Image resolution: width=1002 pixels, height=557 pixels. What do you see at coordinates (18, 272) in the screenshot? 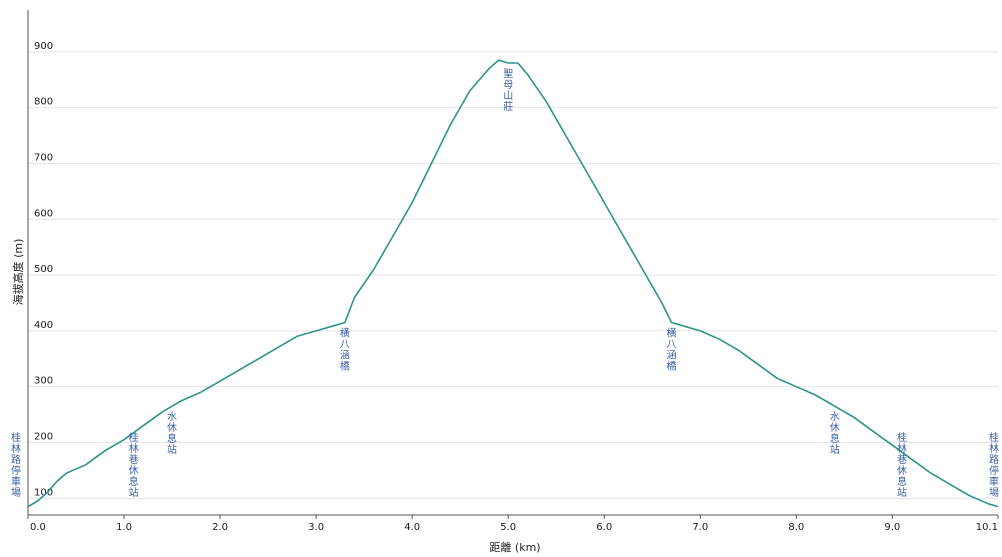
I see `y-axis-label: 海拔高度 (m)` at bounding box center [18, 272].